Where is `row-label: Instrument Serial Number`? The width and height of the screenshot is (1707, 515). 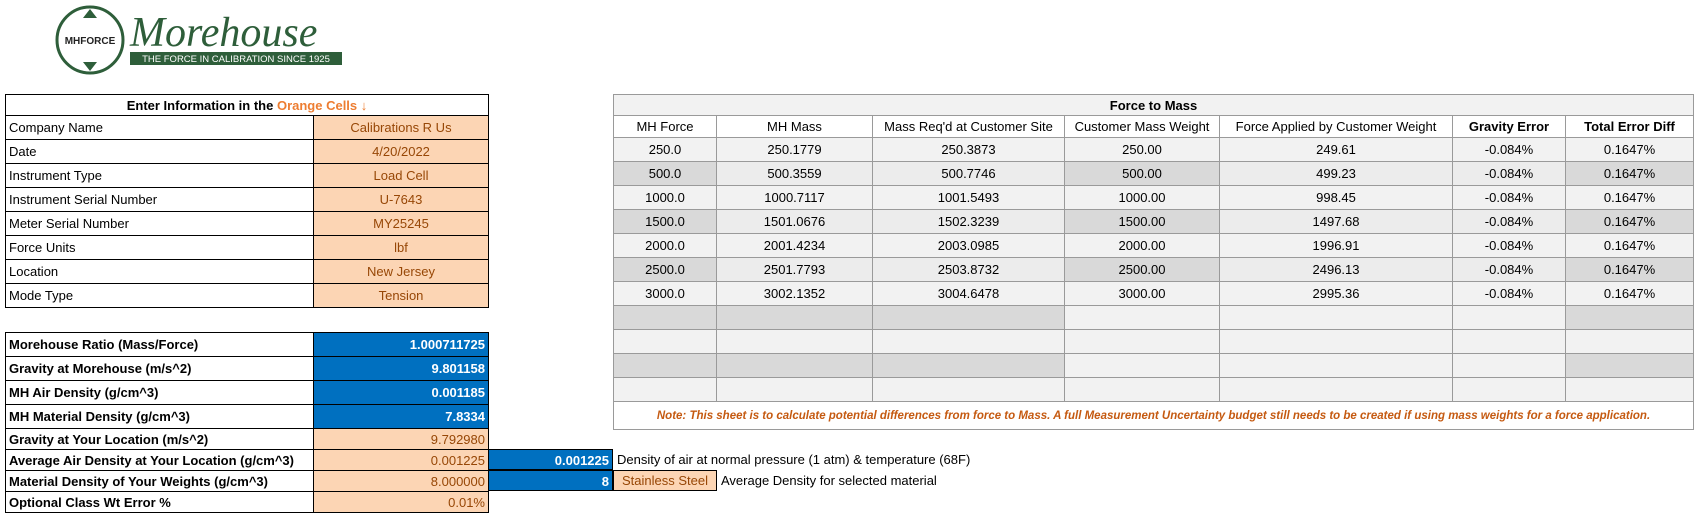
row-label: Instrument Serial Number is located at coordinates (159, 199).